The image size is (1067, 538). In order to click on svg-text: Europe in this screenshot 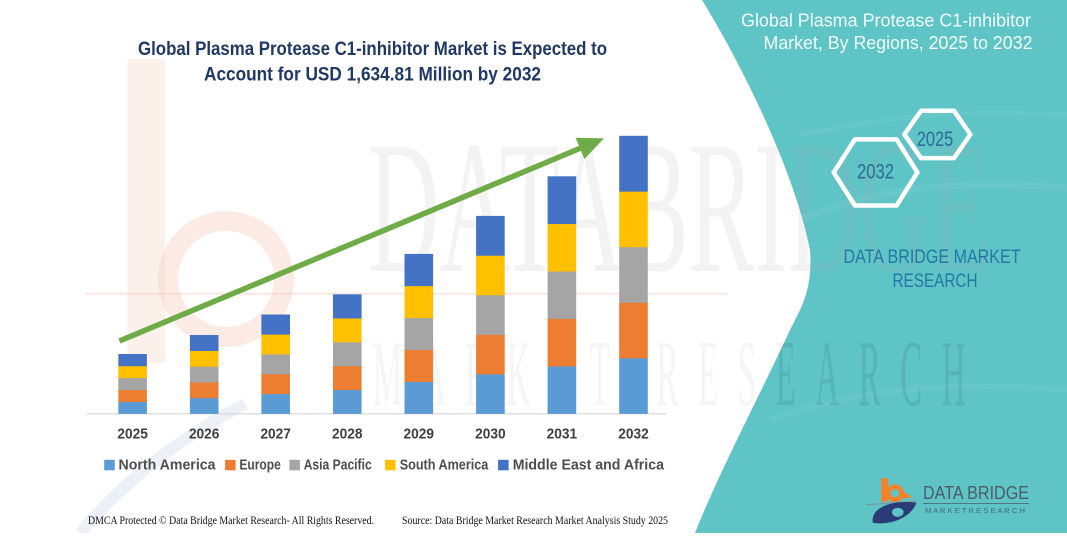, I will do `click(259, 464)`.